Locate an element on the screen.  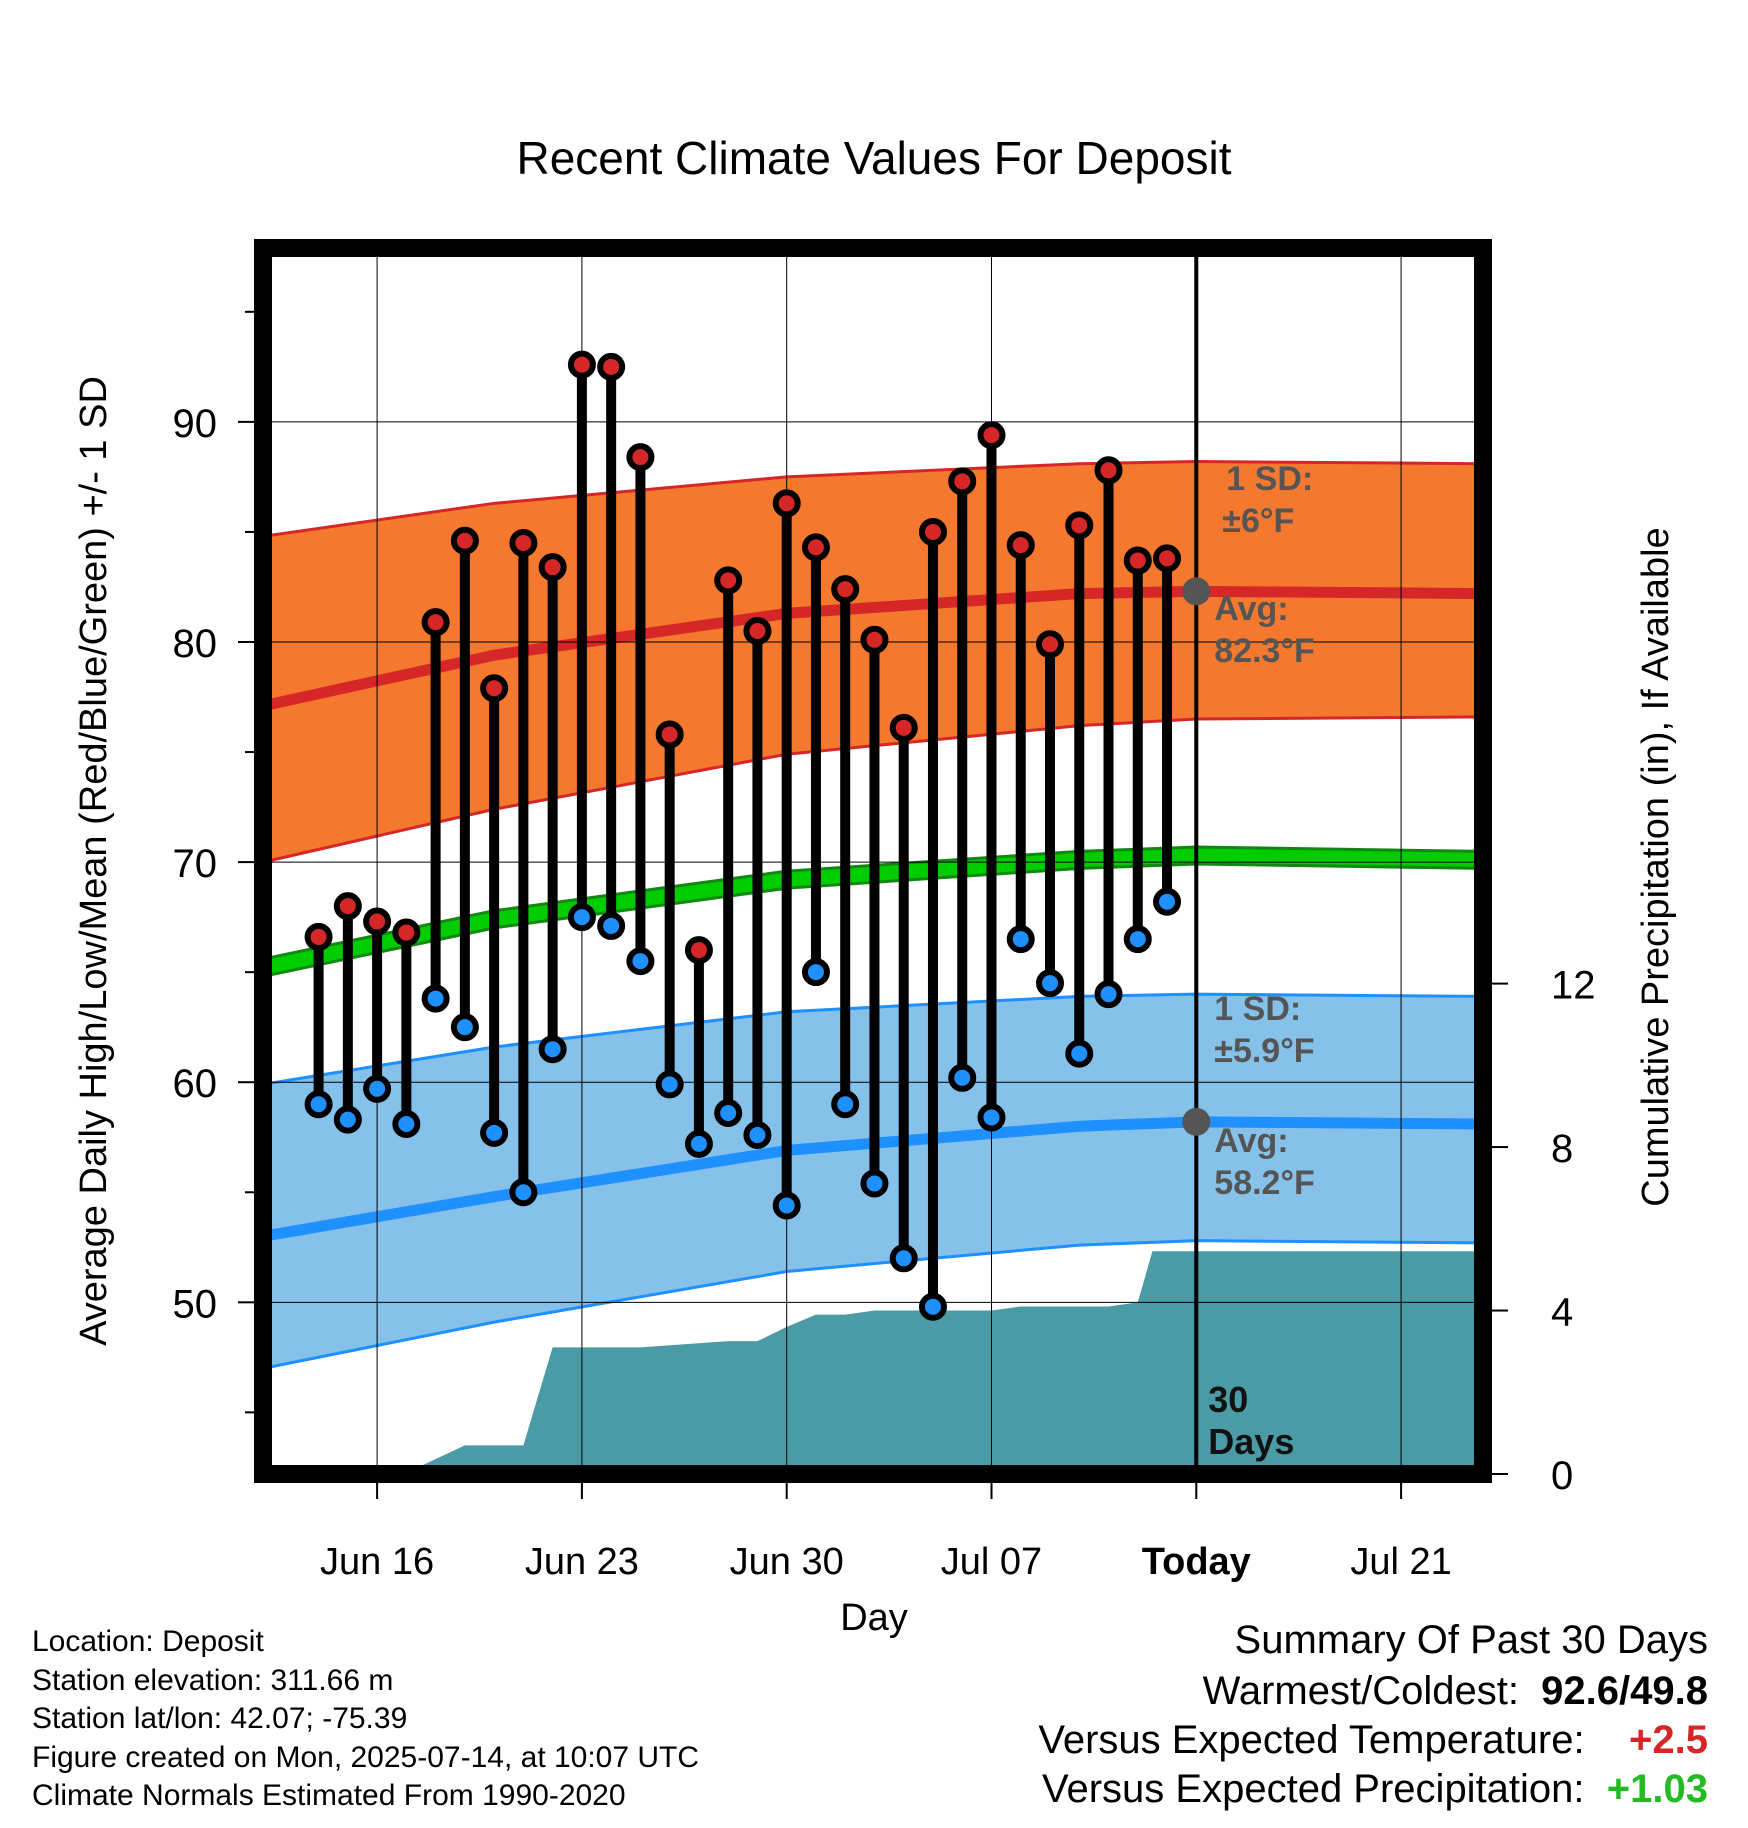
y2-tick-label: 8 is located at coordinates (1562, 1149).